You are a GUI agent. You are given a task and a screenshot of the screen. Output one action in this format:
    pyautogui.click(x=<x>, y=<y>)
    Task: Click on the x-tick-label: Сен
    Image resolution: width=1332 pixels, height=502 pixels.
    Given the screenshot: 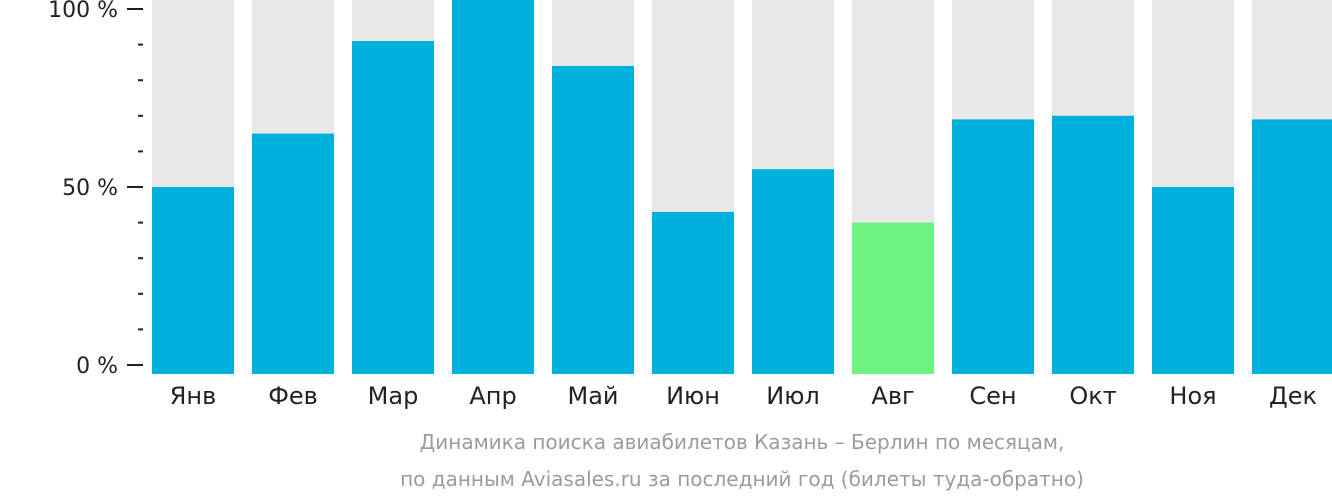 What is the action you would take?
    pyautogui.click(x=992, y=396)
    